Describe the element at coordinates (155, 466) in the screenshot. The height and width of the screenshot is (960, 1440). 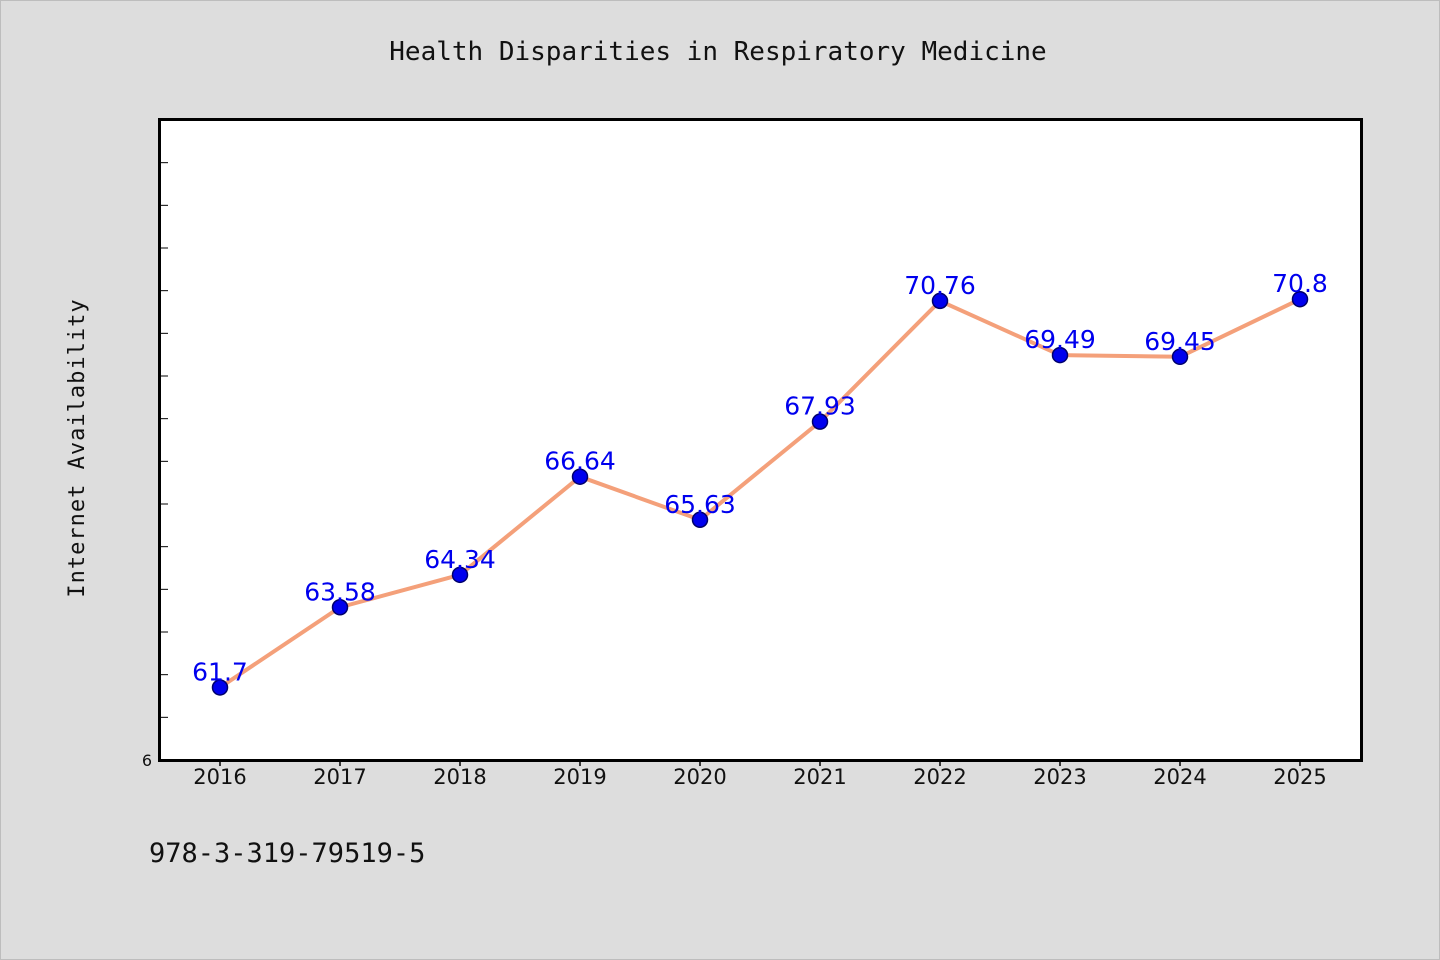
I see `y-axis-ticks: 6` at that location.